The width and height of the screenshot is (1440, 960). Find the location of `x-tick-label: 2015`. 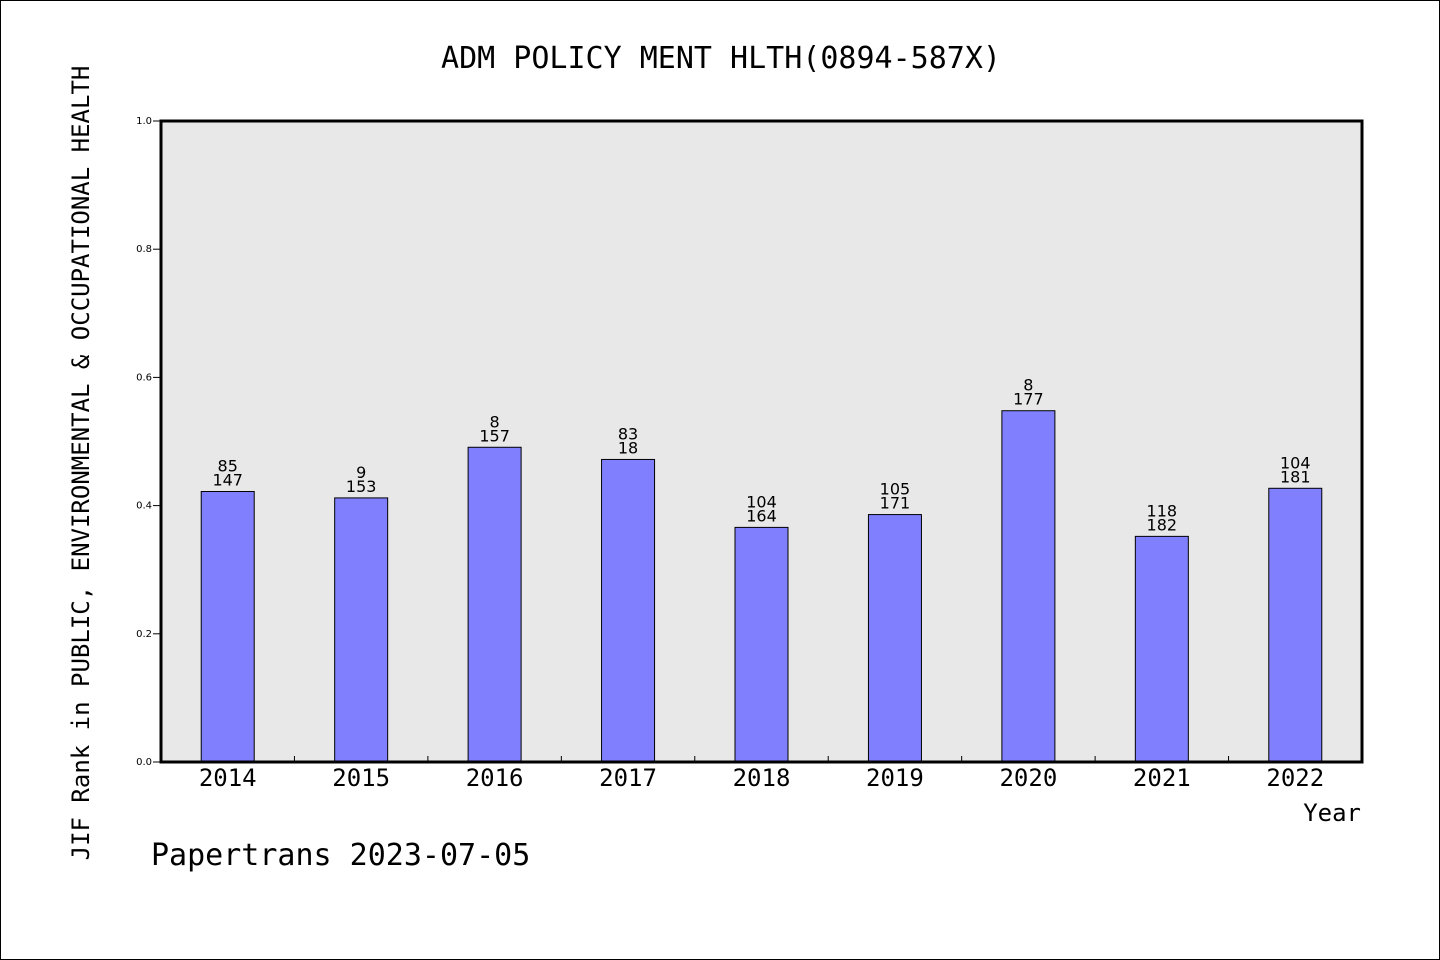

x-tick-label: 2015 is located at coordinates (361, 778).